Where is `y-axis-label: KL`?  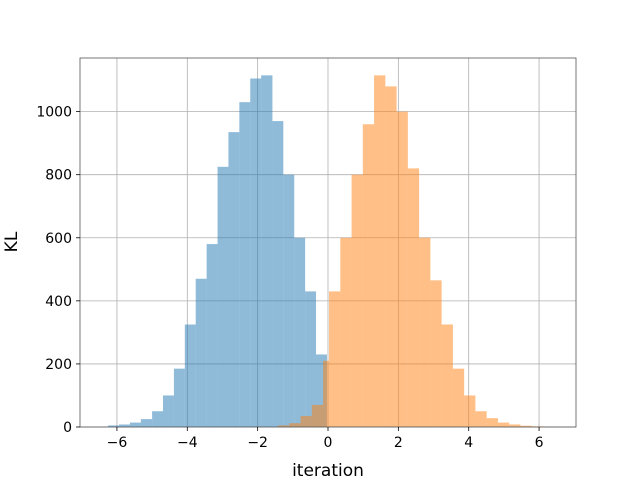 y-axis-label: KL is located at coordinates (12, 241).